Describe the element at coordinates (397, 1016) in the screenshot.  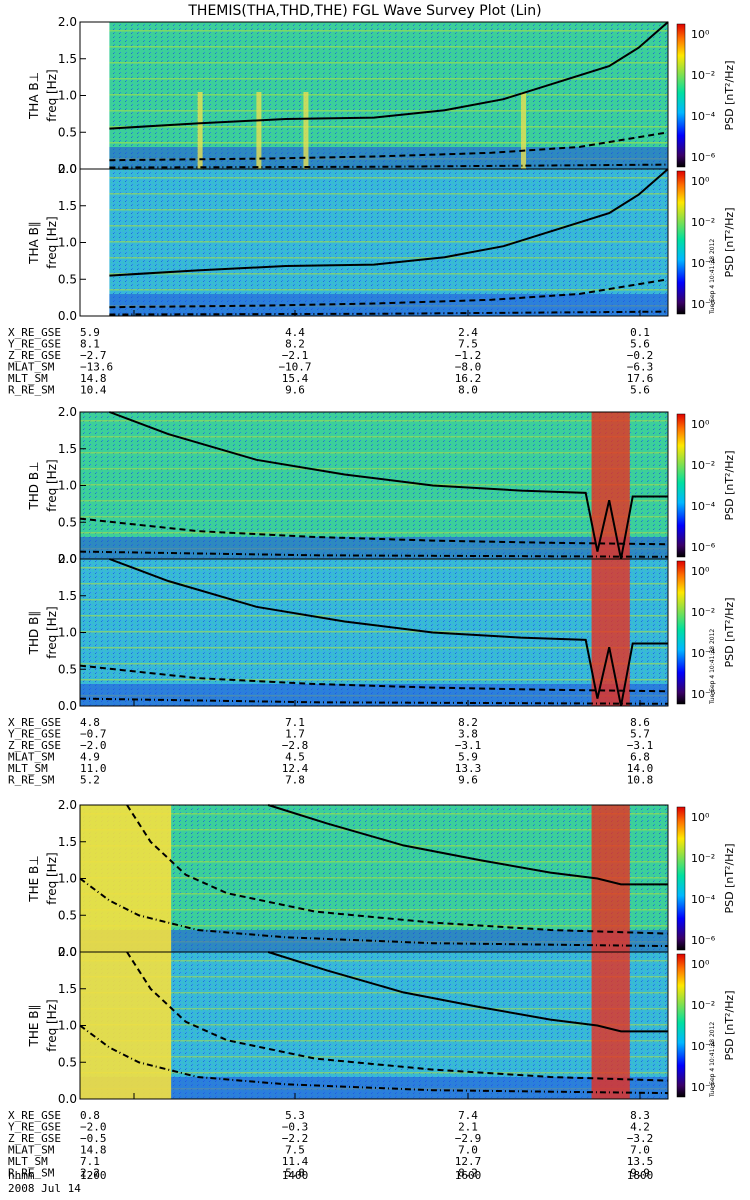
I see `dashed-curve` at that location.